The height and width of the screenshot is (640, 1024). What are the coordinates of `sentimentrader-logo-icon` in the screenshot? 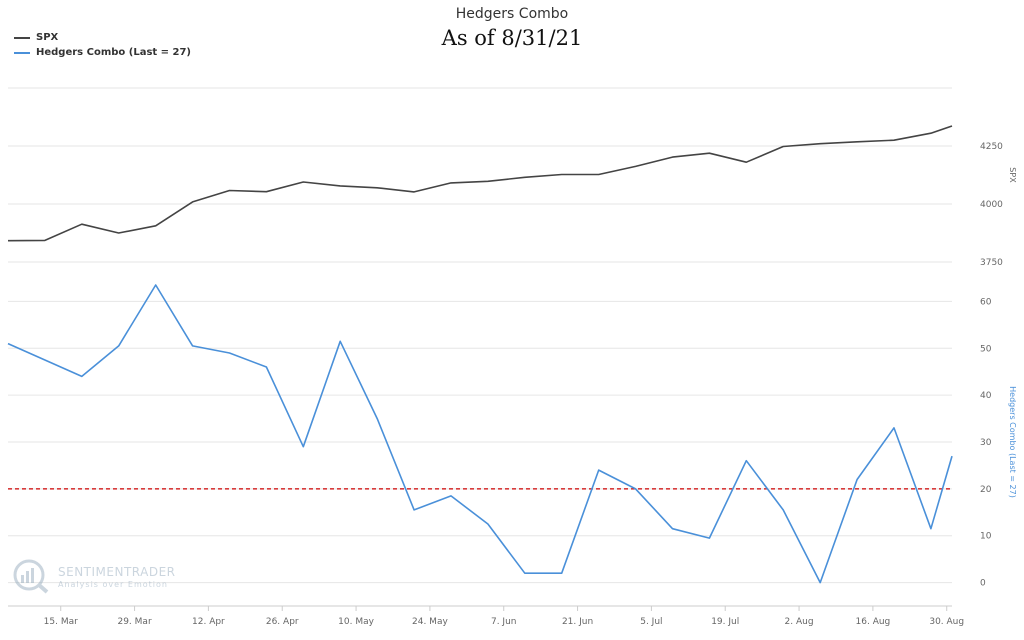 It's located at (31, 576).